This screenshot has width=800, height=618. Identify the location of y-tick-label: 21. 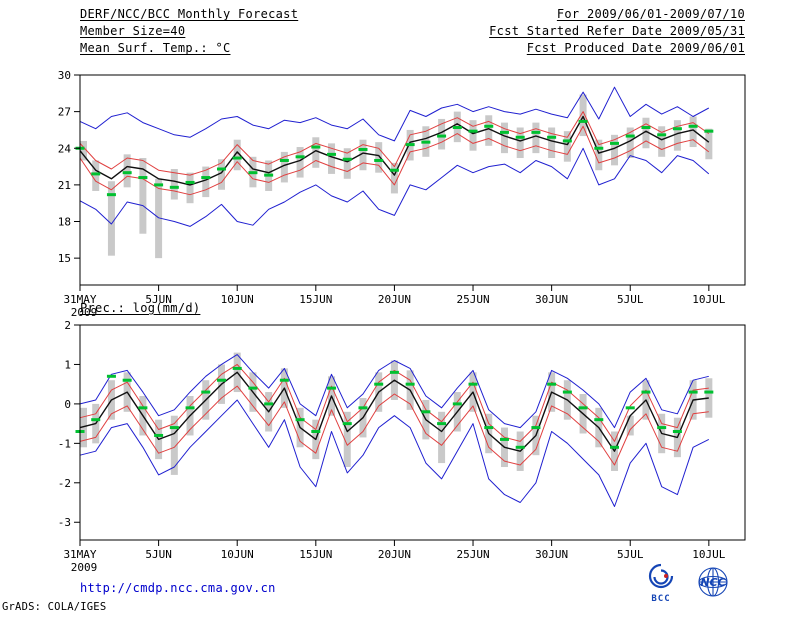
(64, 185).